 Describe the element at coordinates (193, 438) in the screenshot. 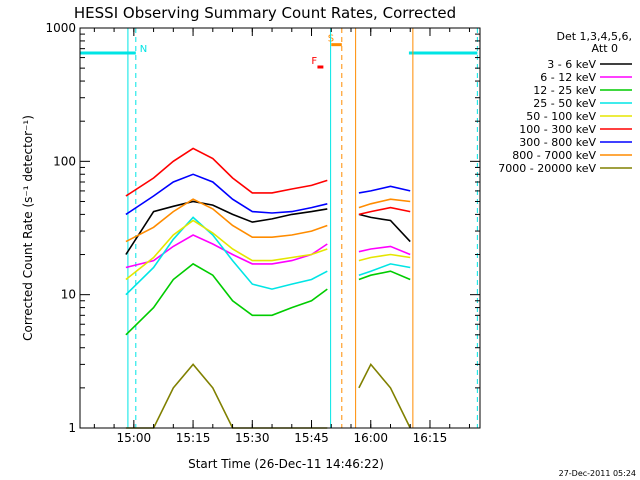

I see `x-tick-label: 15:15` at that location.